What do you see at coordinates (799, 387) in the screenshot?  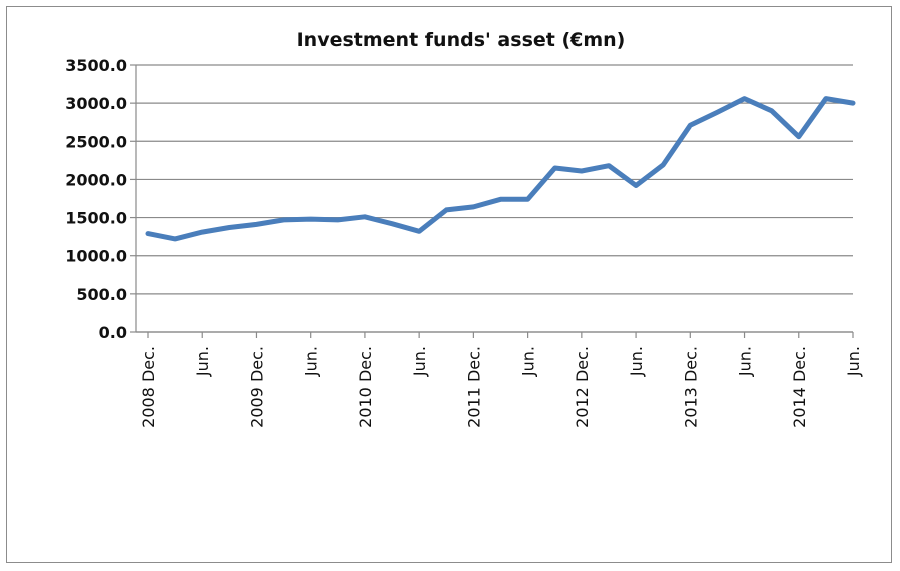 I see `x-tick-label: 2014 Dec.` at bounding box center [799, 387].